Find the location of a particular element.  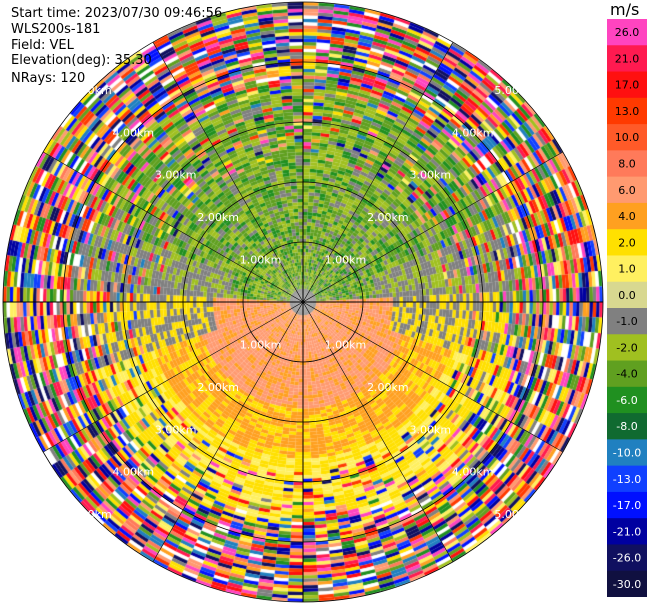

colorbar-tick-label: -4.0 is located at coordinates (626, 374).